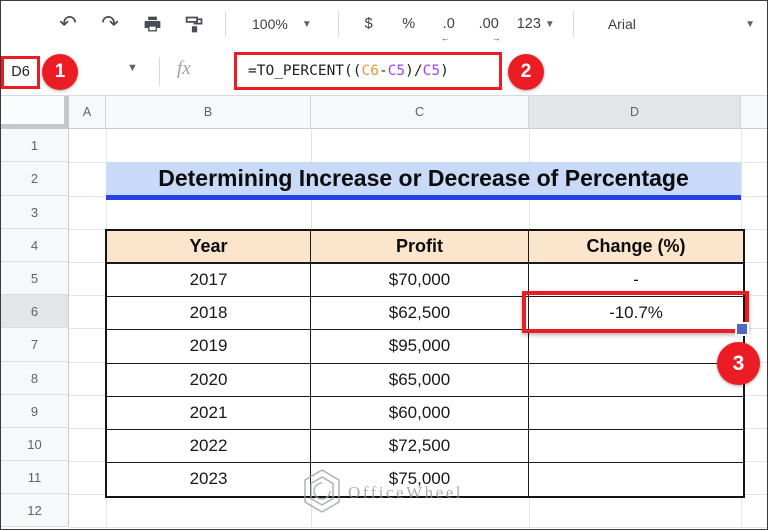  Describe the element at coordinates (384, 24) in the screenshot. I see `toolbar: ↶ ↷ 100% ▼ $ % .0 ← .00 →` at that location.